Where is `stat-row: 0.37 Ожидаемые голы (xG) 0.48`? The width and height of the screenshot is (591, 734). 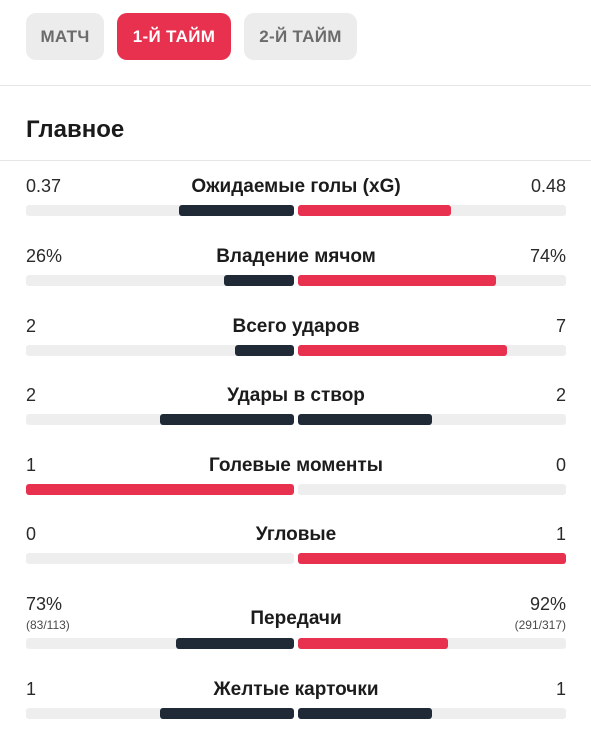 stat-row: 0.37 Ожидаемые голы (xG) 0.48 is located at coordinates (296, 201).